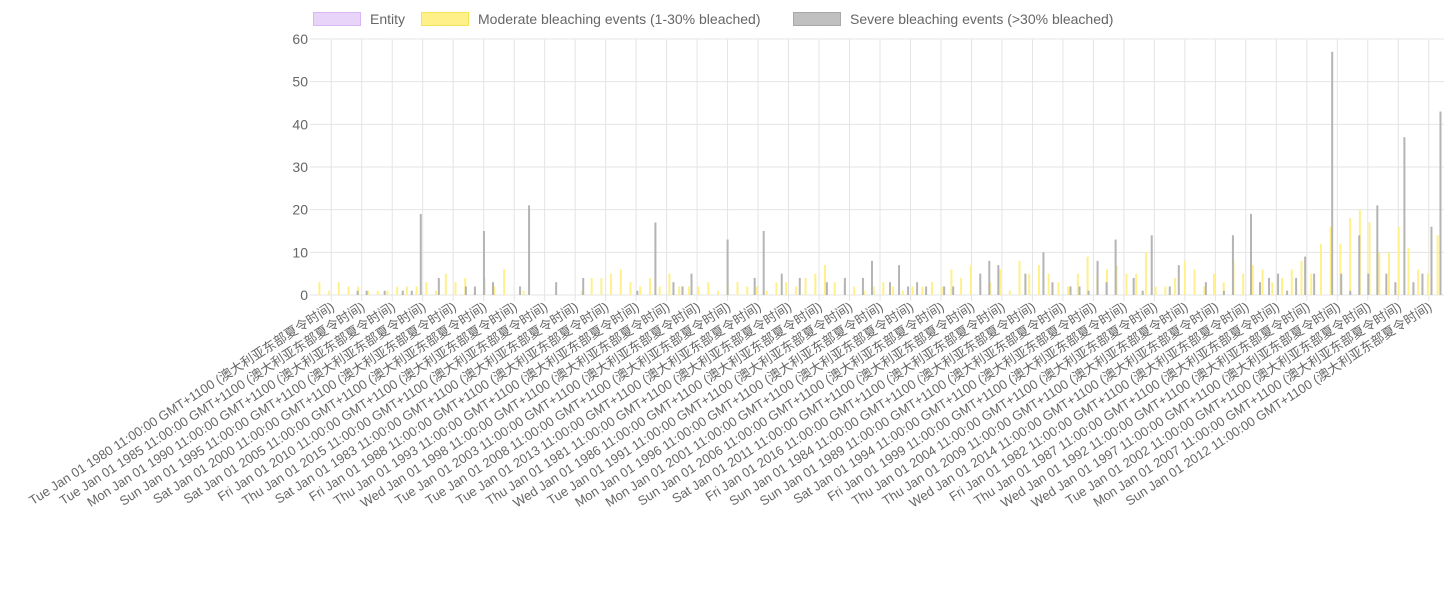 The height and width of the screenshot is (591, 1445). Describe the element at coordinates (300, 39) in the screenshot. I see `y-tick-label: 60` at that location.